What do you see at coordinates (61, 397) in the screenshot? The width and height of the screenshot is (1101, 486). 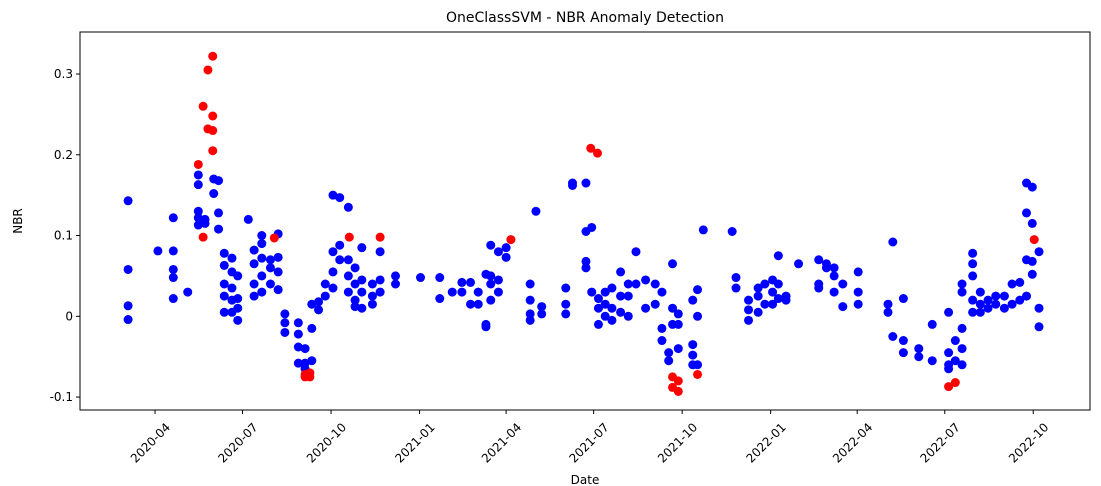 I see `y-tick-label: -0.1` at bounding box center [61, 397].